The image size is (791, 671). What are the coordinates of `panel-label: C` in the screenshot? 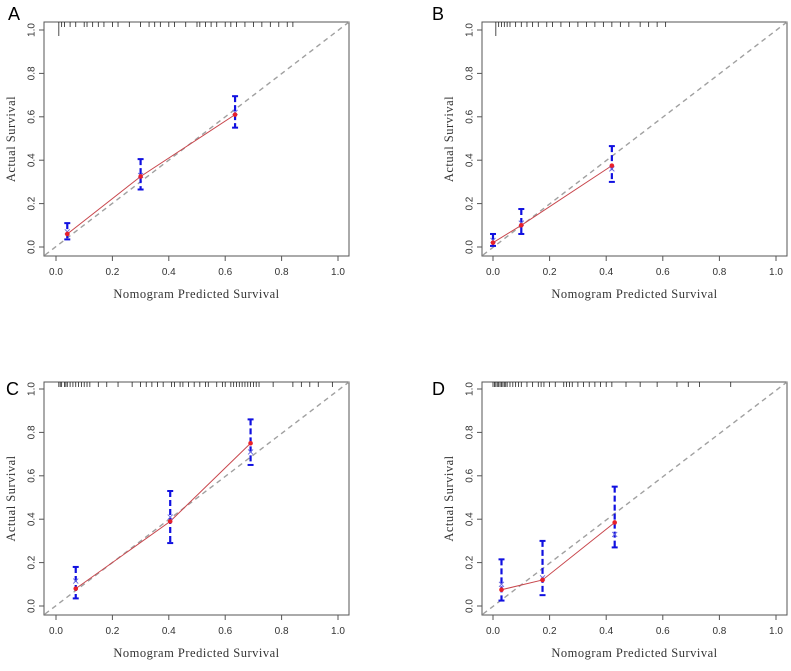 It's located at (12, 389).